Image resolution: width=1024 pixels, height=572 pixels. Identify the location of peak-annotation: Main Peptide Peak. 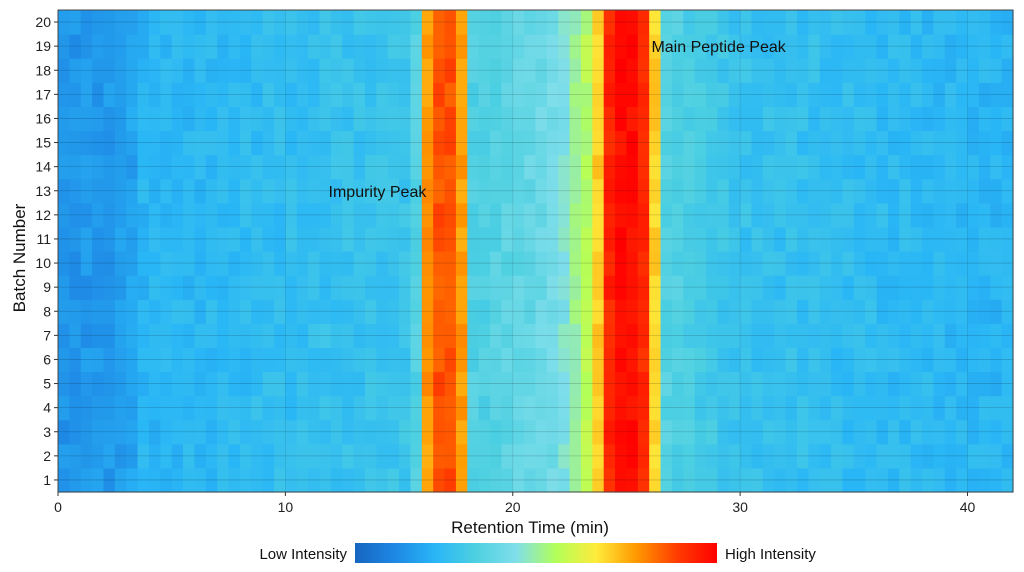
(718, 47).